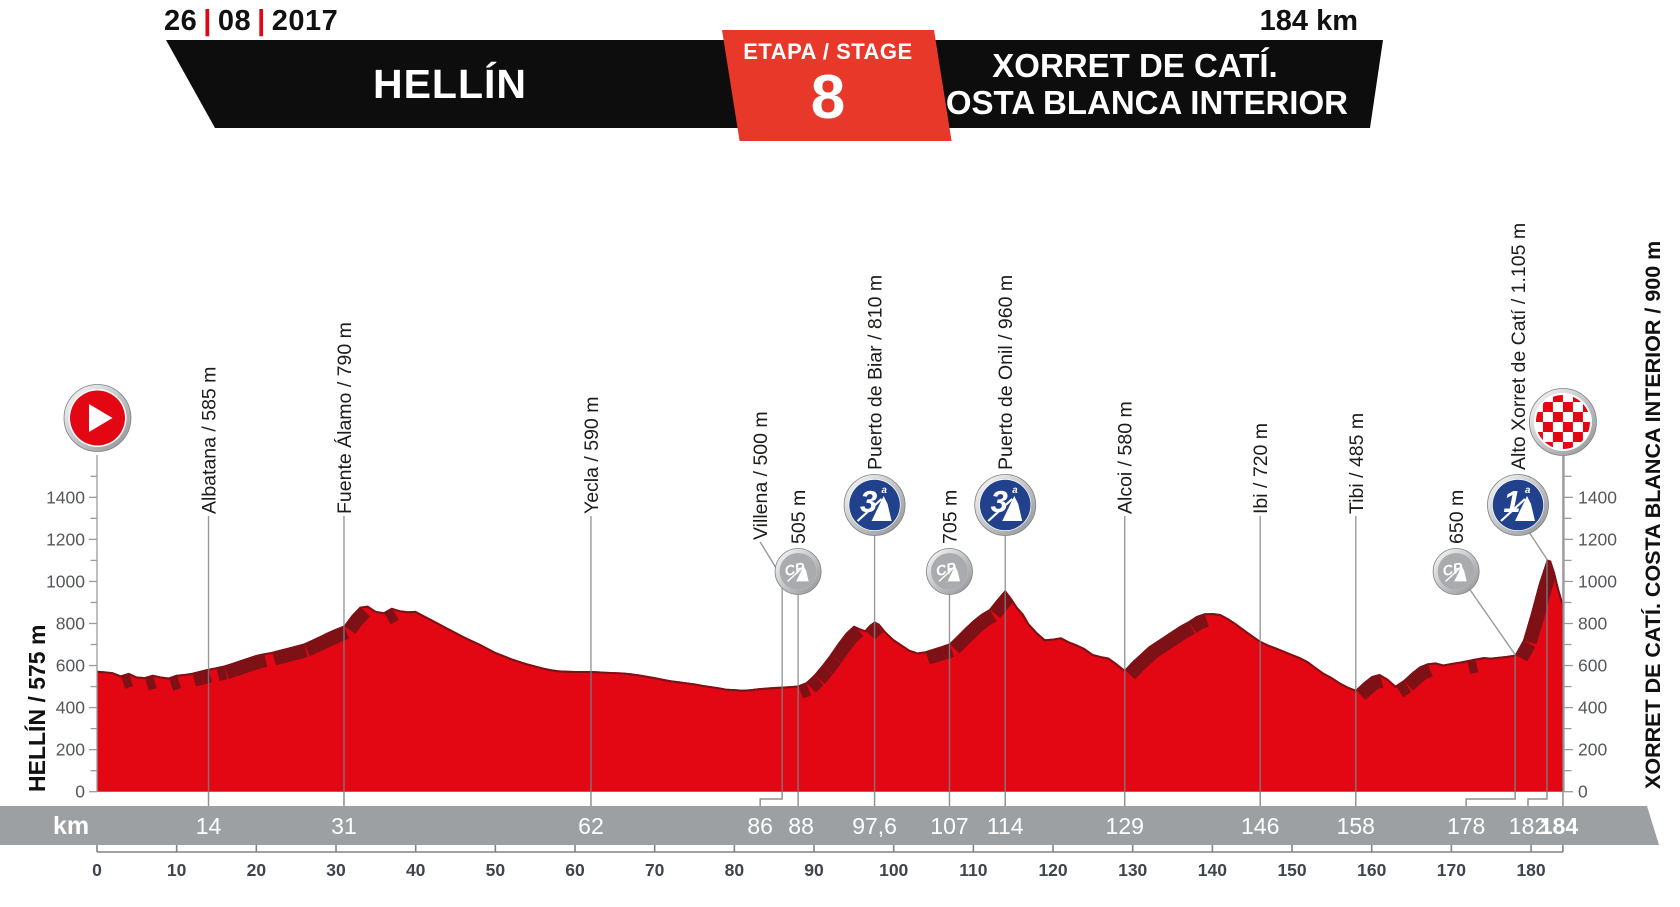  What do you see at coordinates (1371, 870) in the screenshot?
I see `ruler-tick-label: 160` at bounding box center [1371, 870].